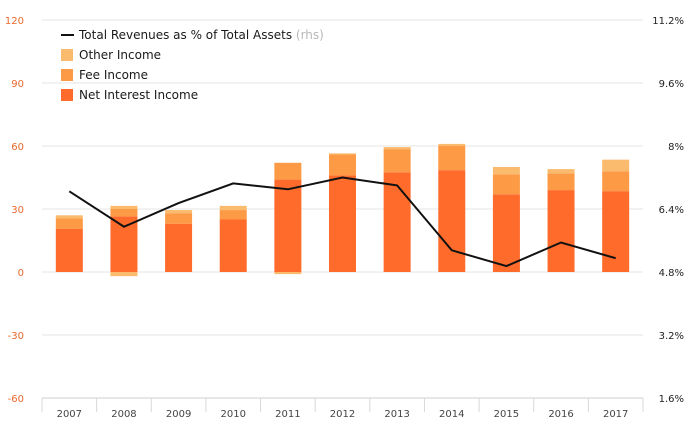  I want to click on right-axis-tick: 1.6%, so click(671, 399).